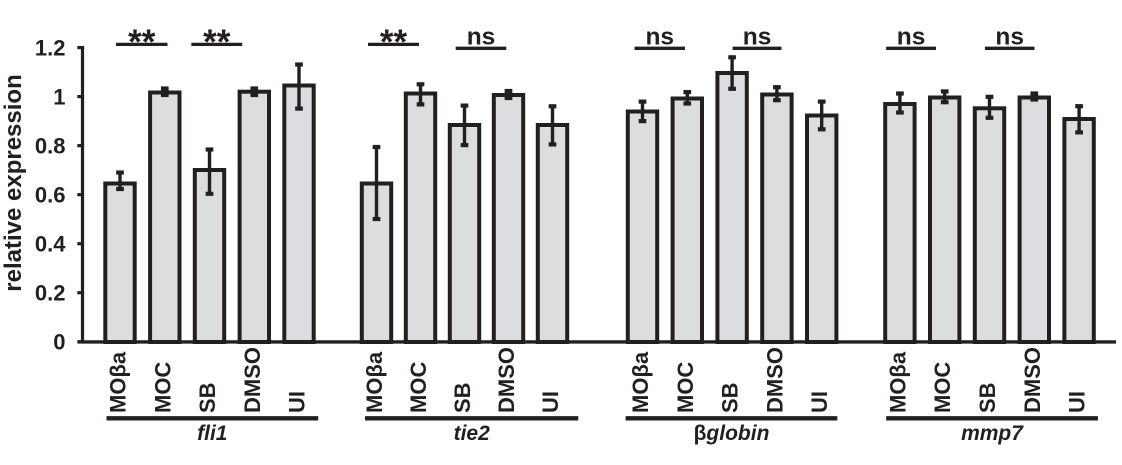 Image resolution: width=1122 pixels, height=465 pixels. Describe the element at coordinates (13, 182) in the screenshot. I see `svg-text: relative expression` at that location.